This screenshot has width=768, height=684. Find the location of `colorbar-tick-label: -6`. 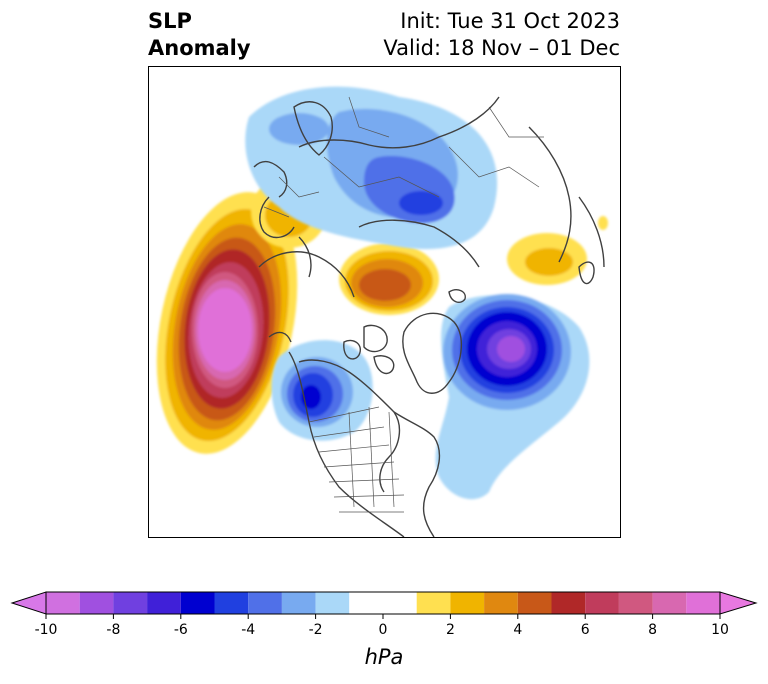

colorbar-tick-label: -6 is located at coordinates (181, 630).